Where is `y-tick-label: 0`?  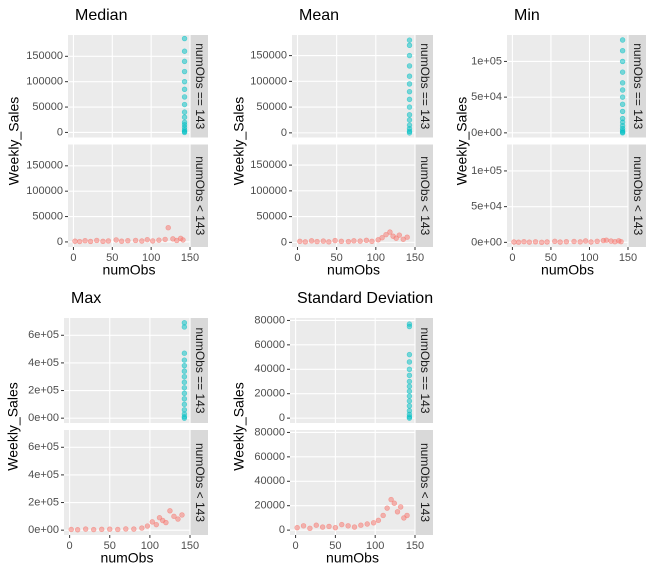 y-tick-label: 0 is located at coordinates (282, 530).